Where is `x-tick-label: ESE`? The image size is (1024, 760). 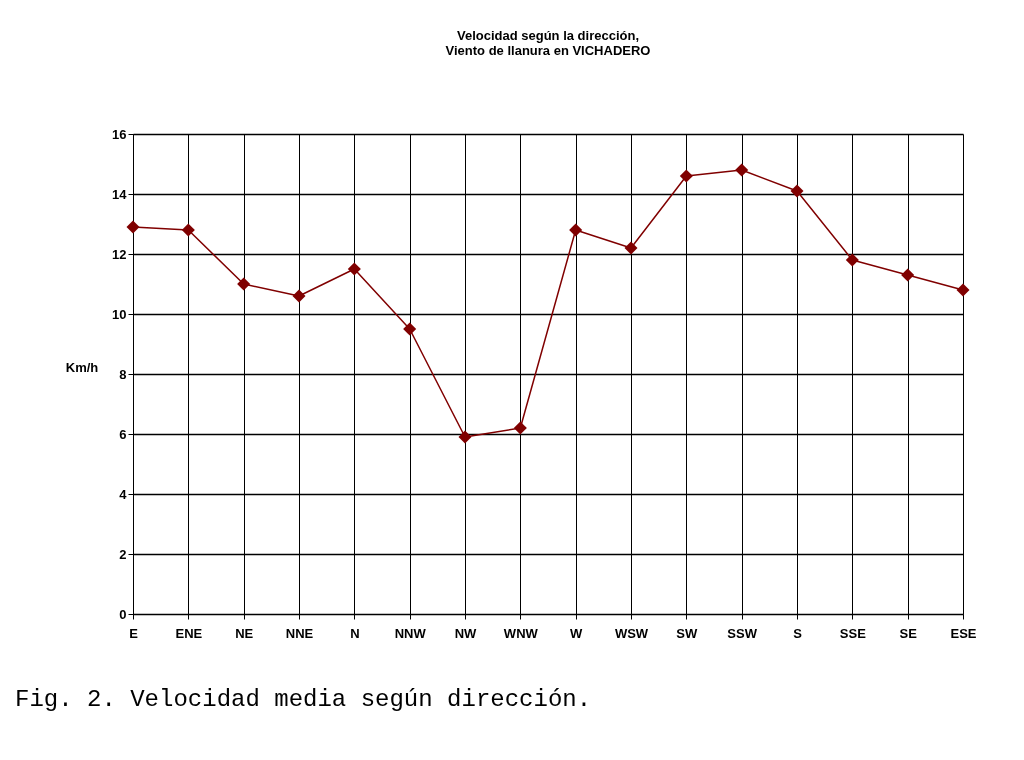 x-tick-label: ESE is located at coordinates (963, 633).